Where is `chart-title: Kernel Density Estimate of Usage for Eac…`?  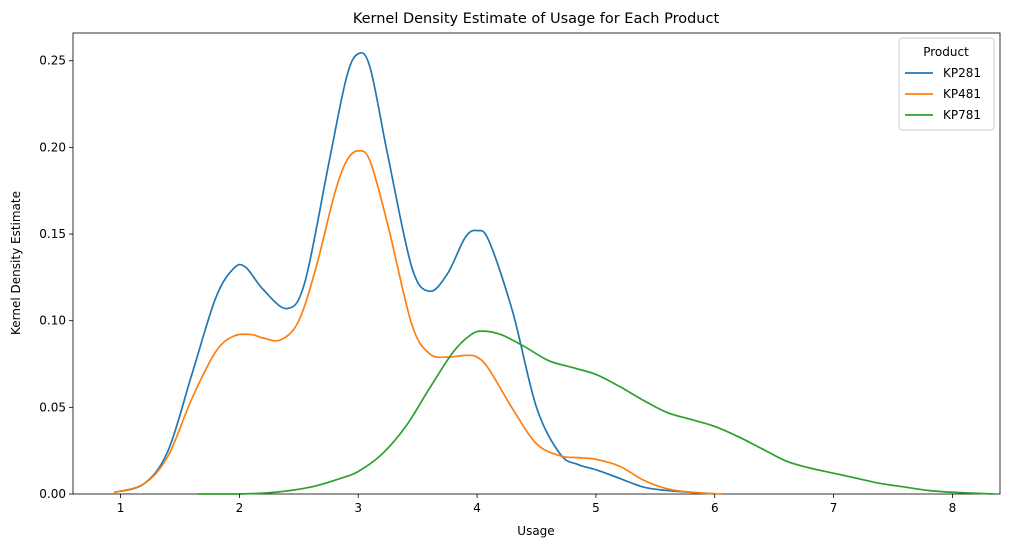 chart-title: Kernel Density Estimate of Usage for Eac… is located at coordinates (536, 19).